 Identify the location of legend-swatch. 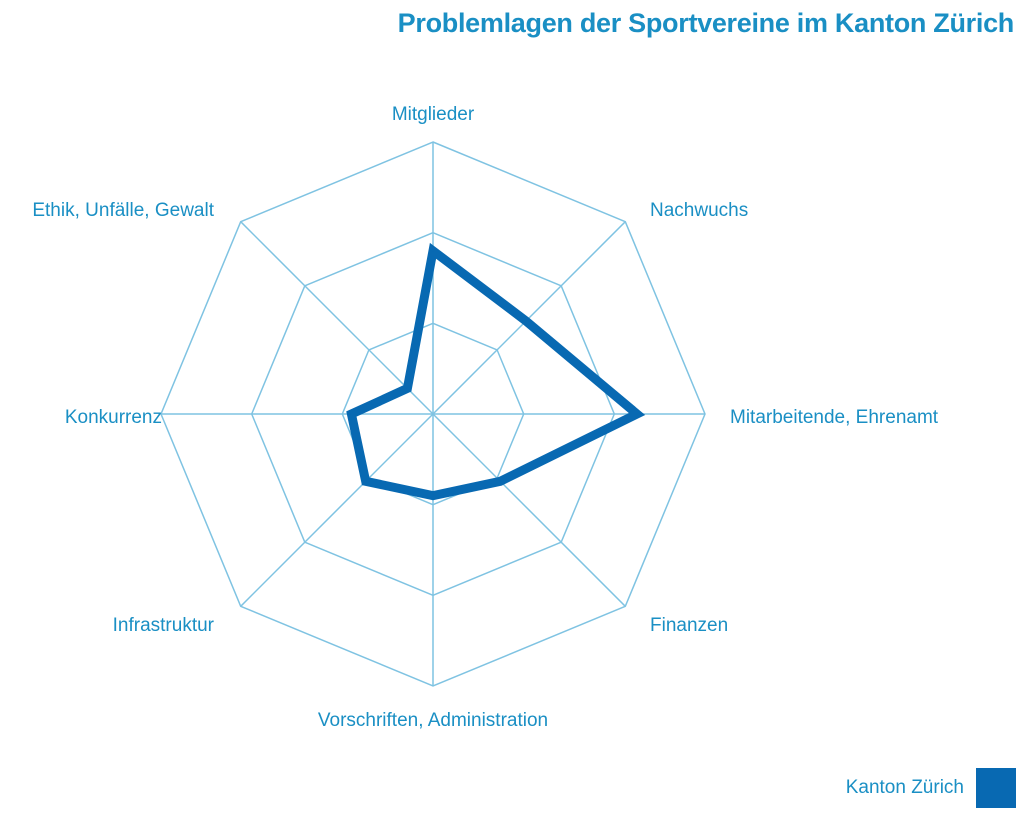
(996, 788).